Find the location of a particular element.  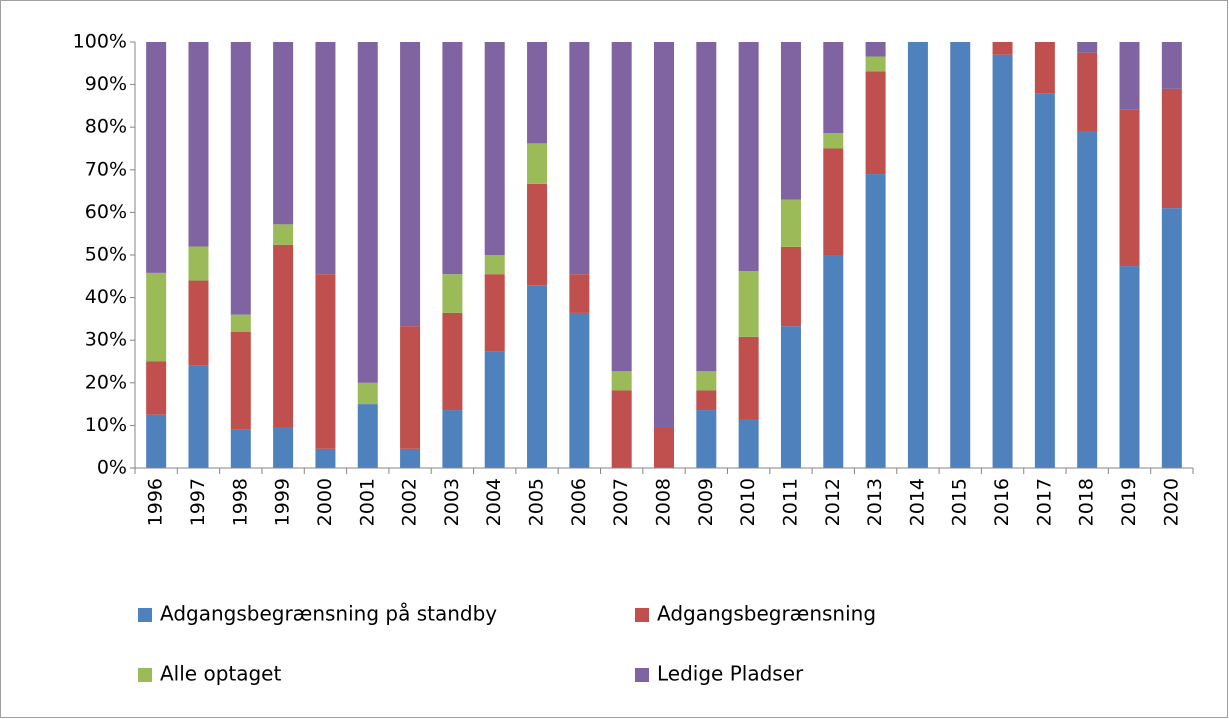

x-tick-label: 2008 is located at coordinates (664, 502).